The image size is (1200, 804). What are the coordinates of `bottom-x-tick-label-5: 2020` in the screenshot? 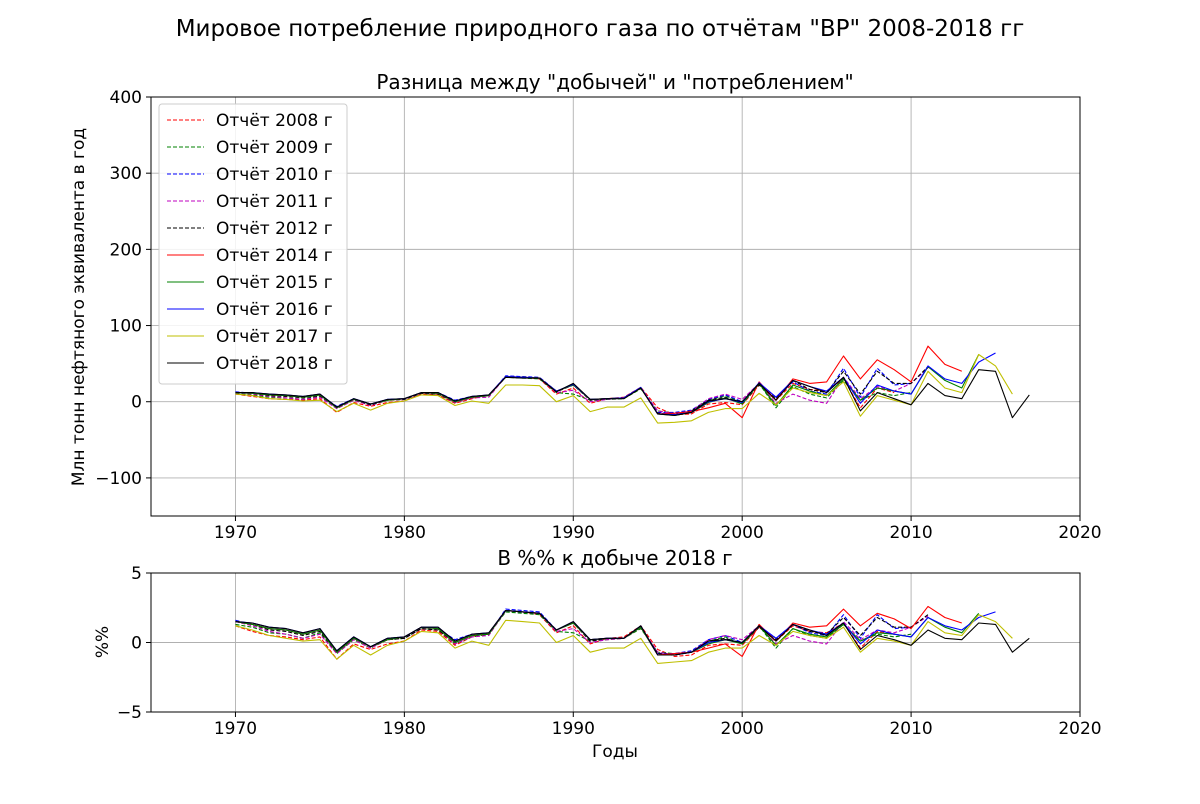 It's located at (1079, 729).